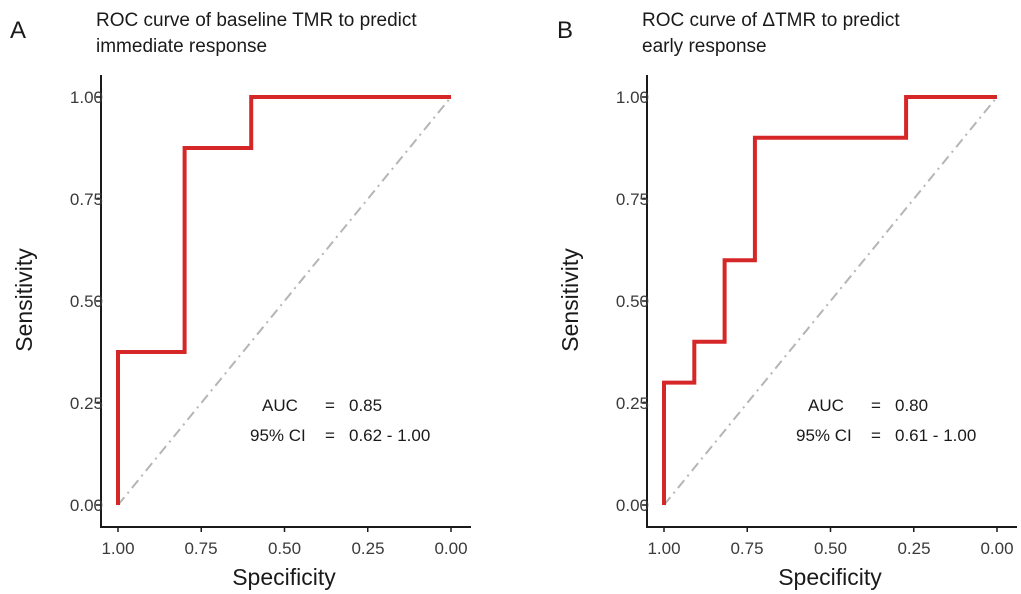 The width and height of the screenshot is (1021, 594). I want to click on panel-letter-a: A, so click(18, 30).